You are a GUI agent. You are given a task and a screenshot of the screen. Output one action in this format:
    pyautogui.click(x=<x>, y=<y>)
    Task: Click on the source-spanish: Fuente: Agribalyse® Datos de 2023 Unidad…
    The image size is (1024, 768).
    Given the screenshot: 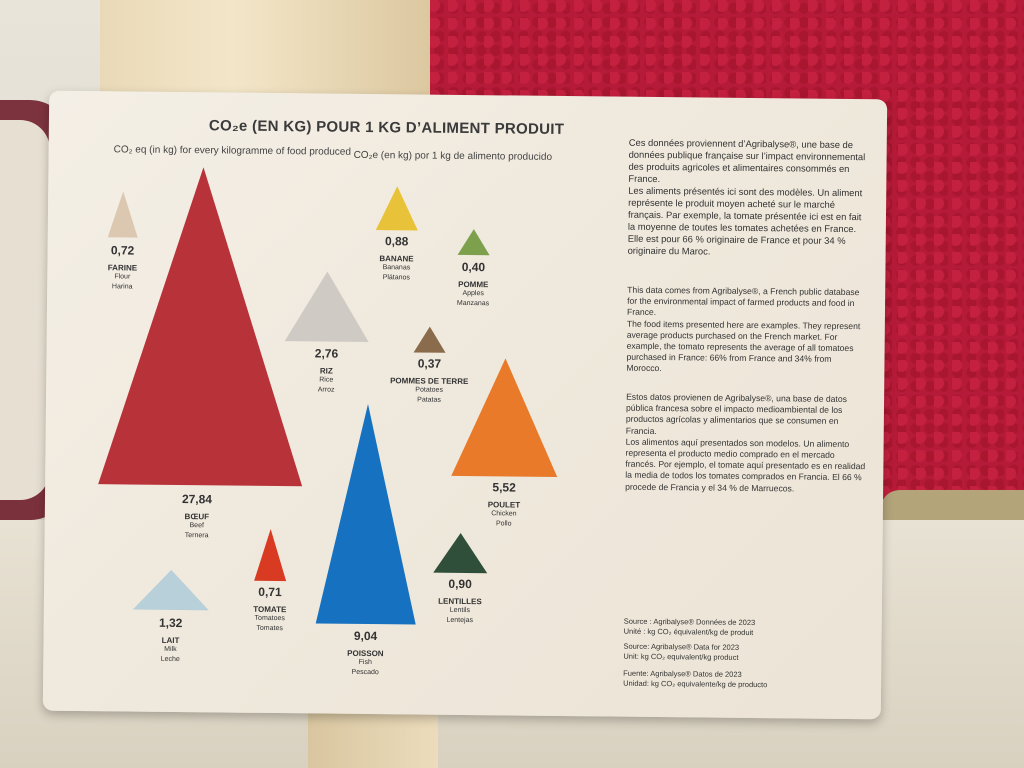 What is the action you would take?
    pyautogui.click(x=695, y=679)
    